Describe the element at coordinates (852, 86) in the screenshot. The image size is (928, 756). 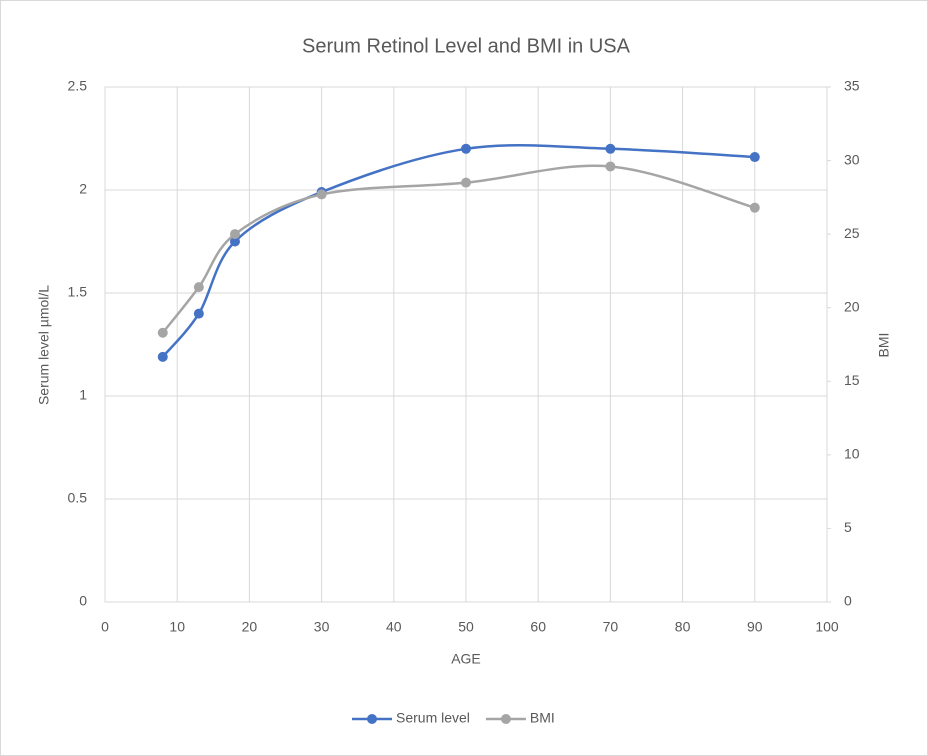
I see `y2-tick-label: 35` at that location.